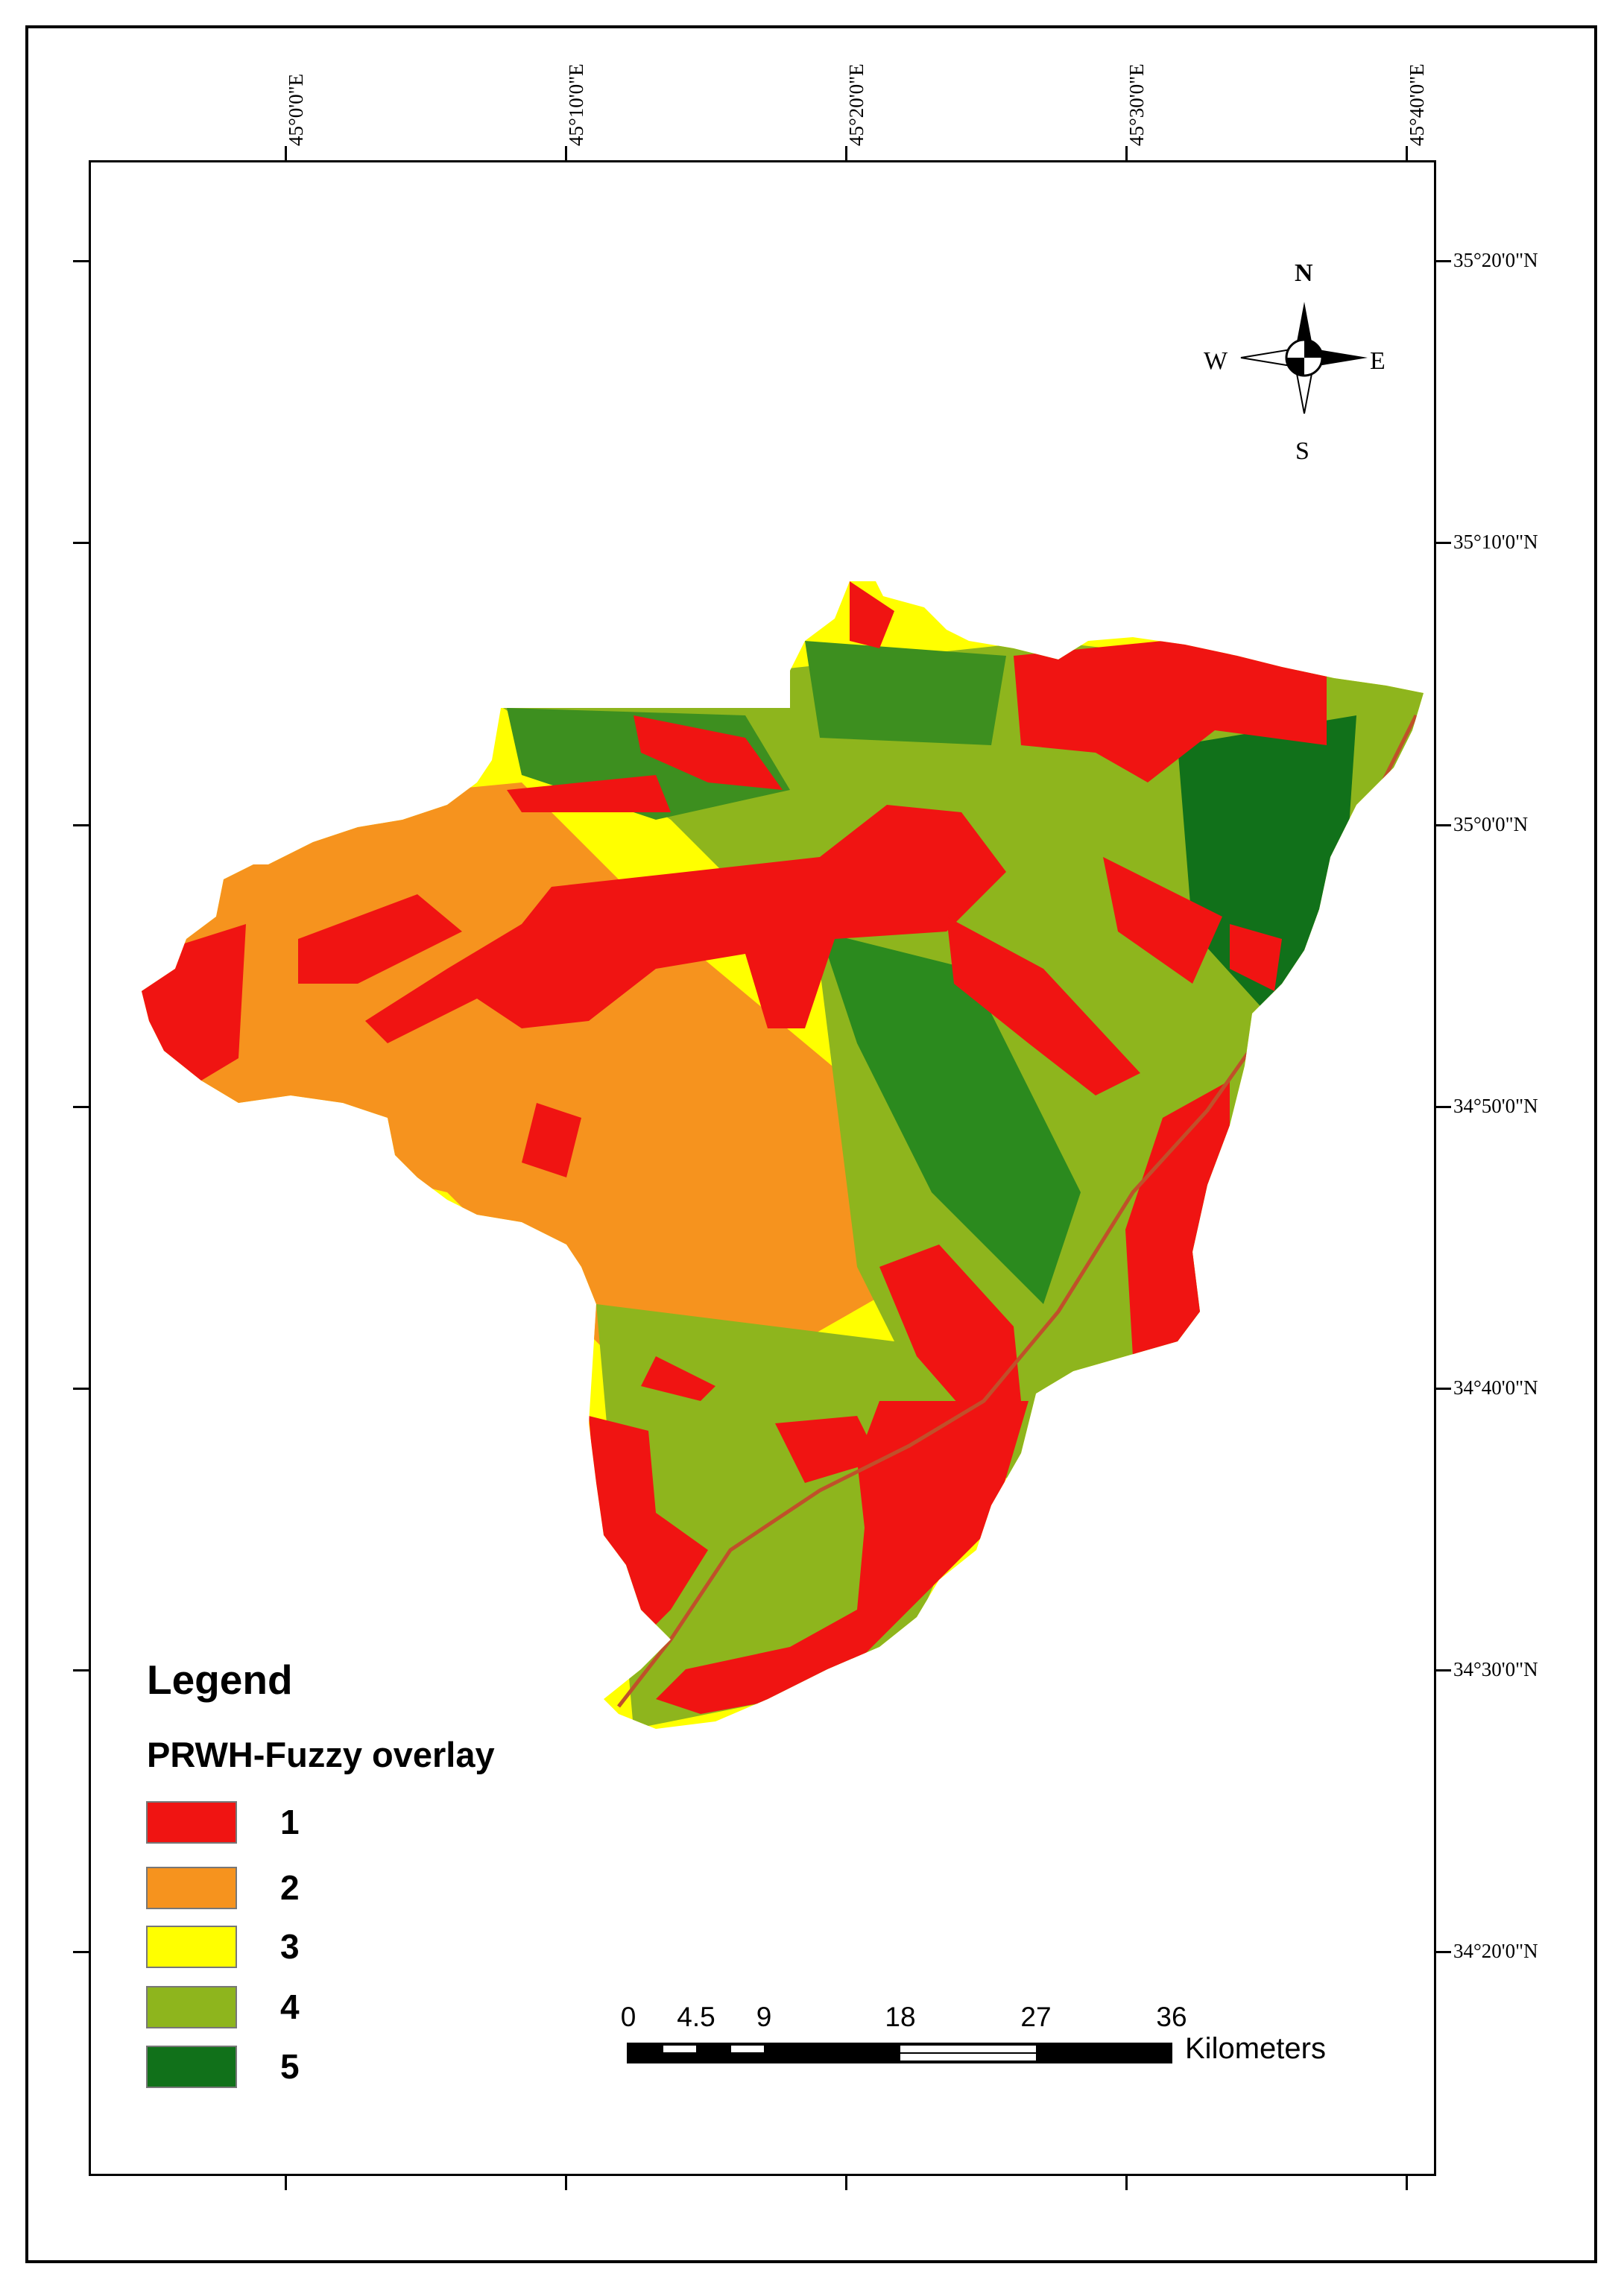 The height and width of the screenshot is (2293, 1624). What do you see at coordinates (1495, 1951) in the screenshot?
I see `lat-label: 34°20'0"N` at bounding box center [1495, 1951].